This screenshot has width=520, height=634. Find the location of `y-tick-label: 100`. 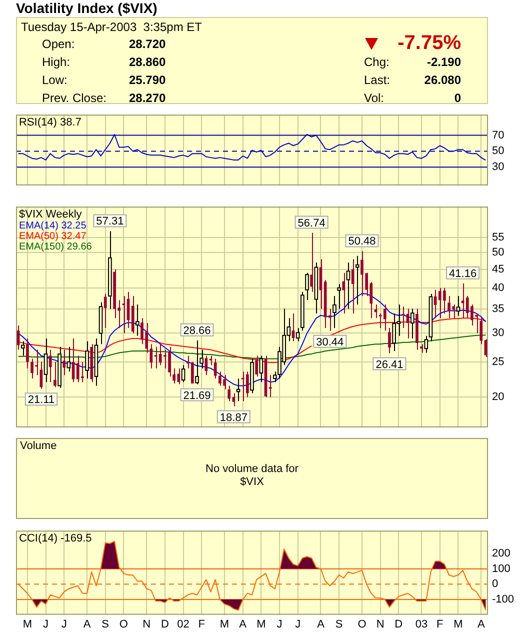

y-tick-label: 100 is located at coordinates (501, 568).